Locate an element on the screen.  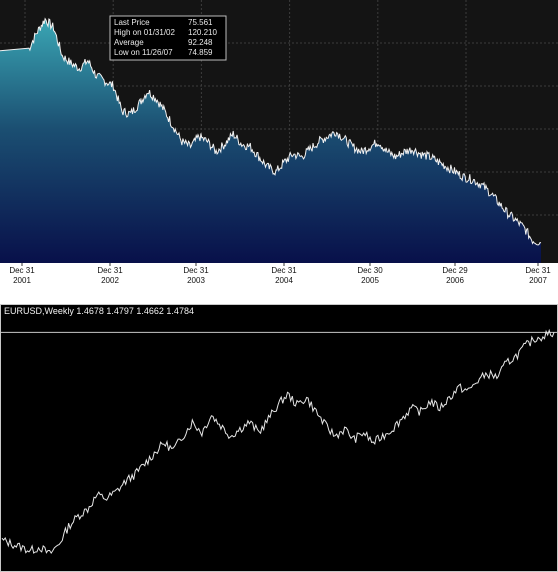
x-tick-year: 2004 is located at coordinates (284, 280).